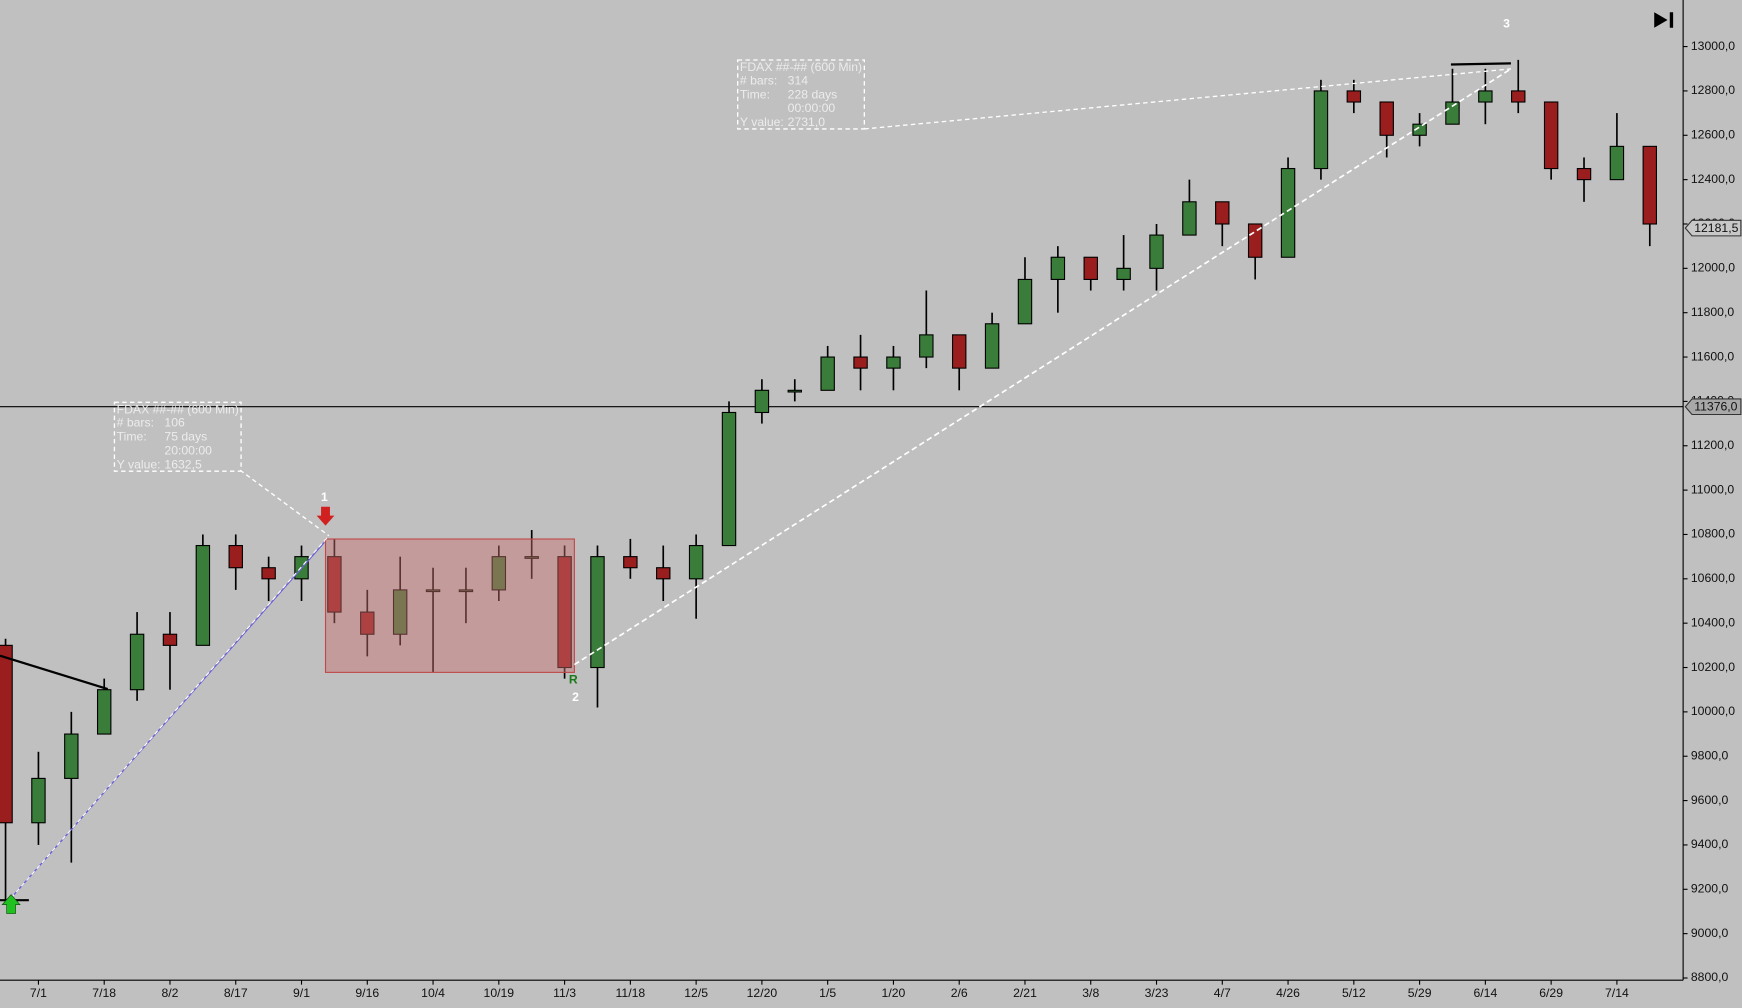 The width and height of the screenshot is (1742, 1008). What do you see at coordinates (1712, 356) in the screenshot?
I see `y-tick-label: 11600,0` at bounding box center [1712, 356].